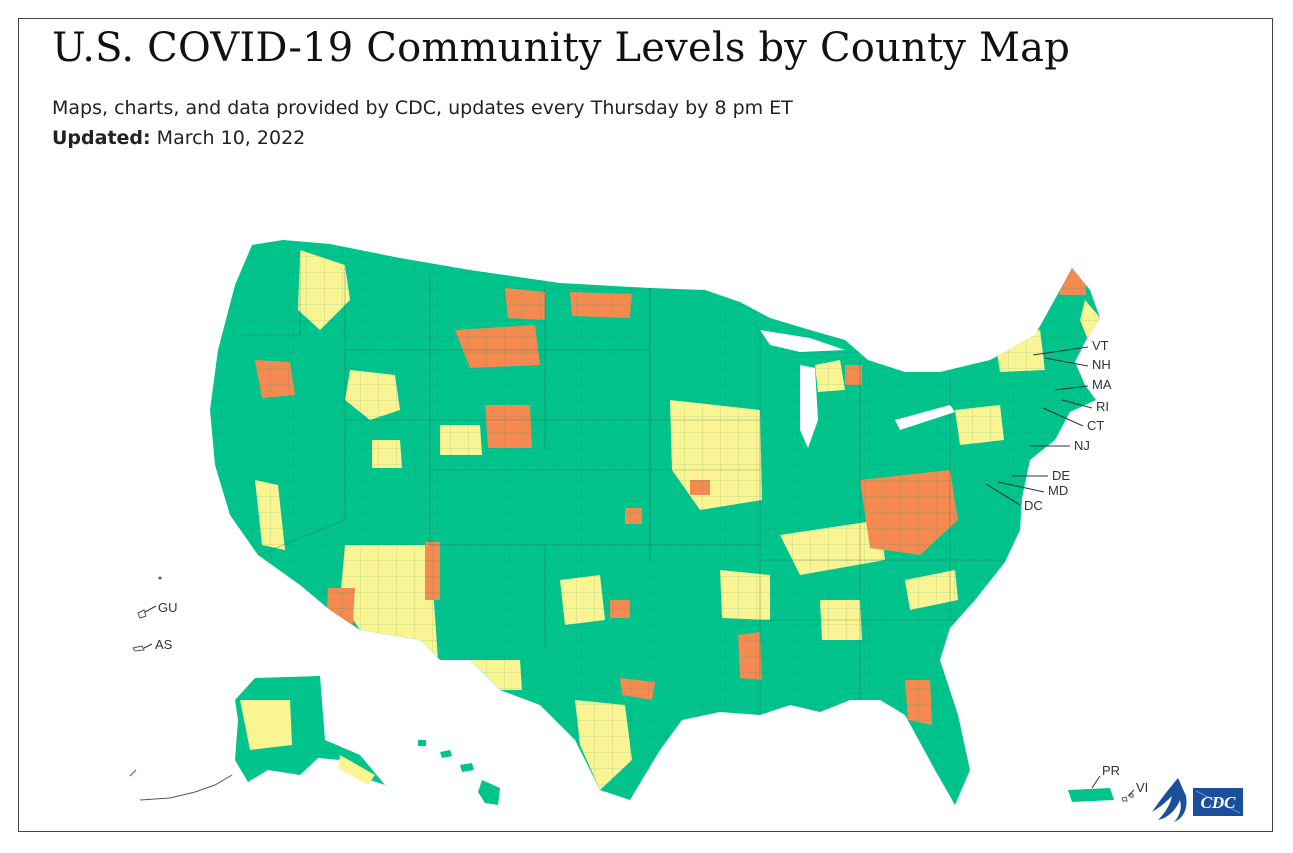 This screenshot has width=1293, height=853. Describe the element at coordinates (160, 578) in the screenshot. I see `mariana-dot` at that location.